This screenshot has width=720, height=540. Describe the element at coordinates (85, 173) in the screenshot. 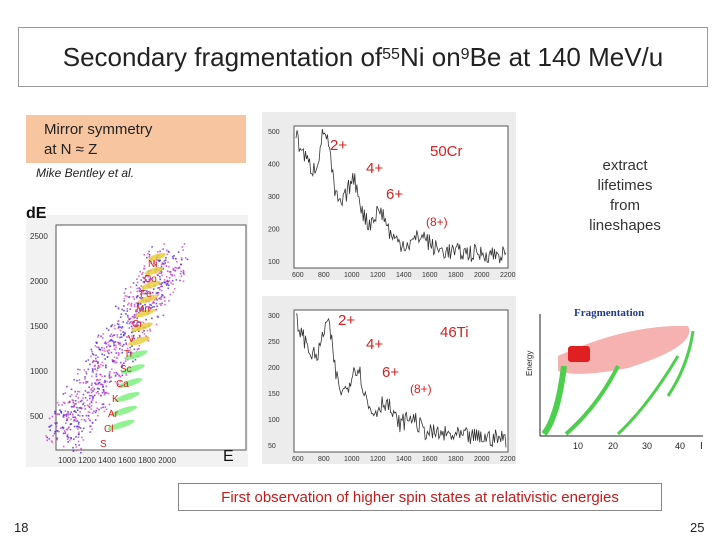

I see `credit-text: Mike Bentley et al.` at that location.